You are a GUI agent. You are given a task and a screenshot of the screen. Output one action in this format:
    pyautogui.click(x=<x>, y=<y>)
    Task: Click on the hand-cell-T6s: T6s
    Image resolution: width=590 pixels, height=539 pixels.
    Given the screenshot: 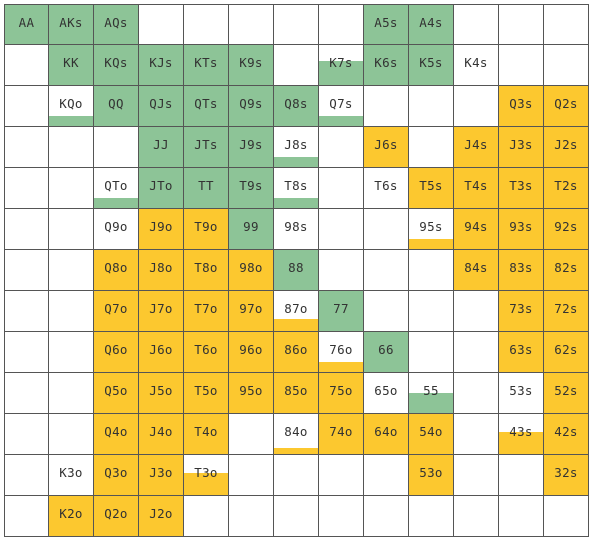 What is the action you would take?
    pyautogui.click(x=386, y=188)
    